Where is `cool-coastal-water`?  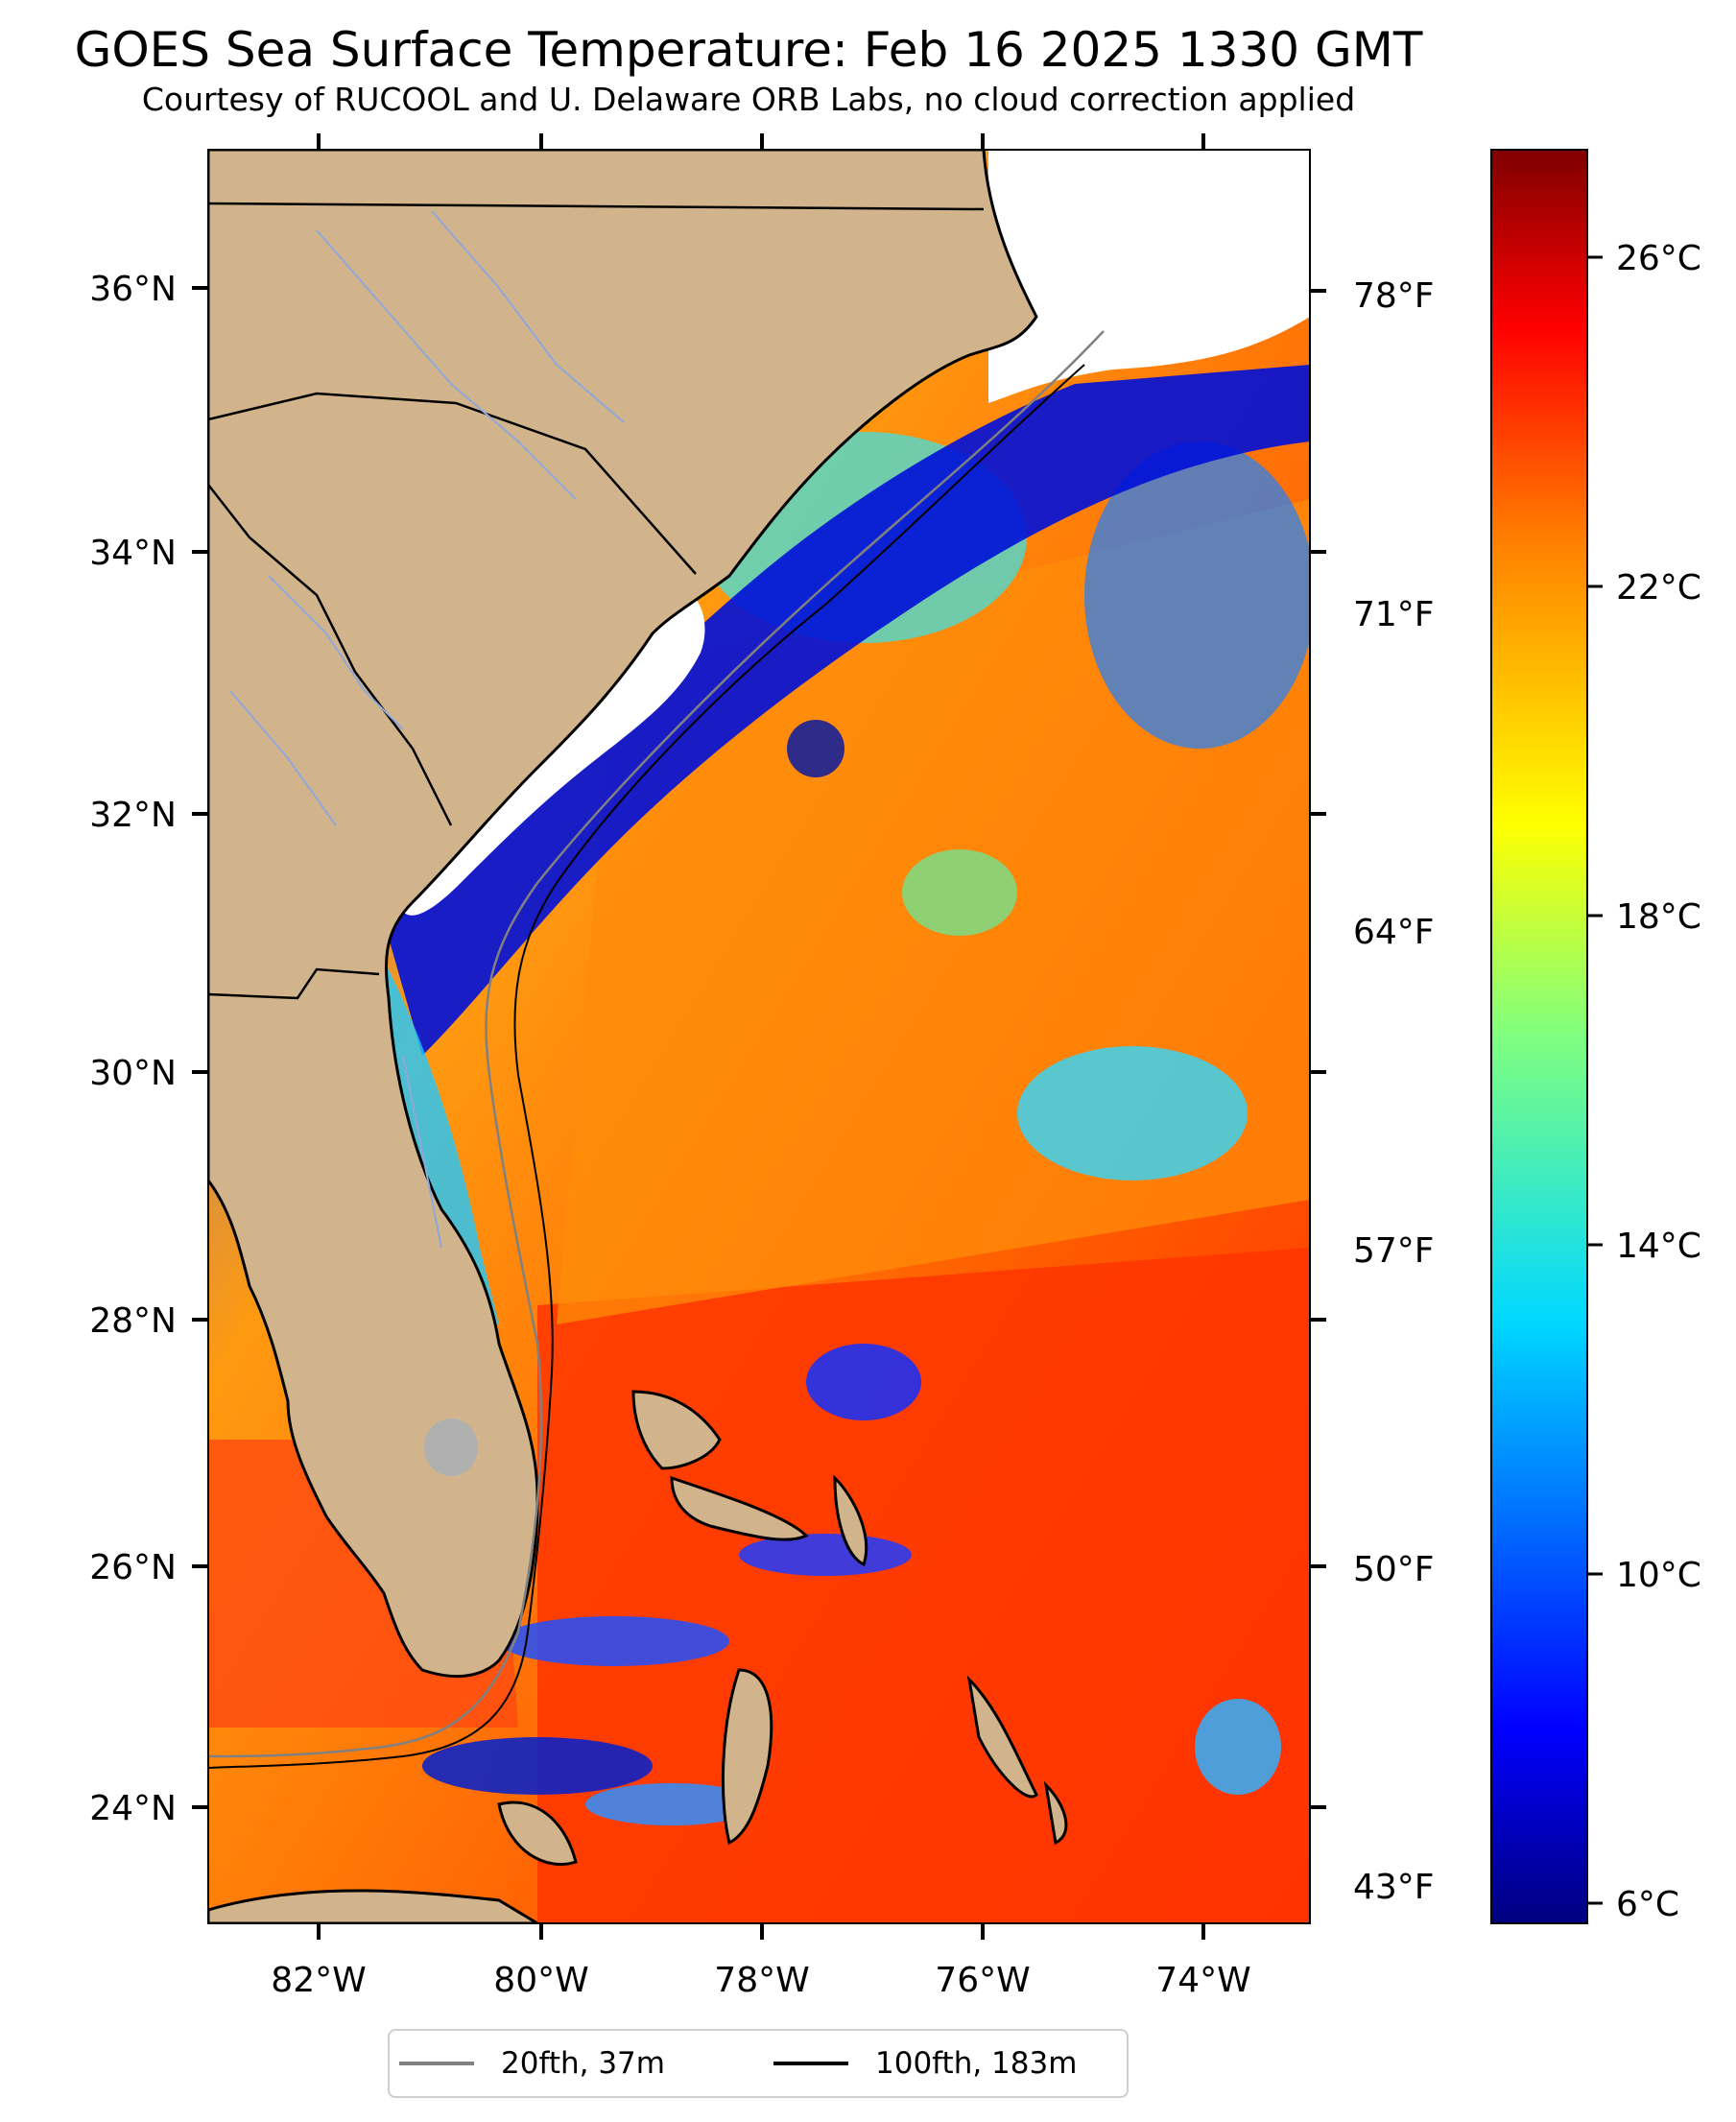 cool-coastal-water is located at coordinates (436, 1142).